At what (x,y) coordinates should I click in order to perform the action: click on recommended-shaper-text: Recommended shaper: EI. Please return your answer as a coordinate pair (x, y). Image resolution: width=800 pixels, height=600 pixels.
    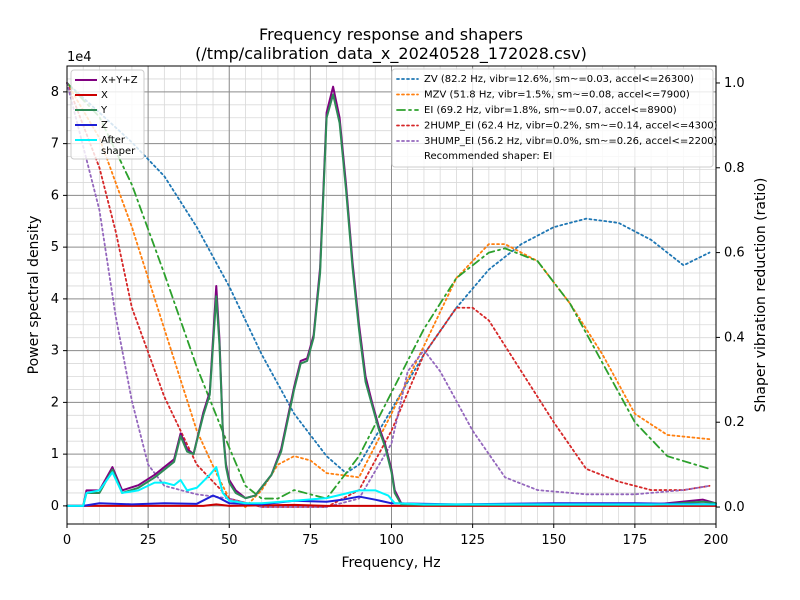
    Looking at the image, I should click on (488, 156).